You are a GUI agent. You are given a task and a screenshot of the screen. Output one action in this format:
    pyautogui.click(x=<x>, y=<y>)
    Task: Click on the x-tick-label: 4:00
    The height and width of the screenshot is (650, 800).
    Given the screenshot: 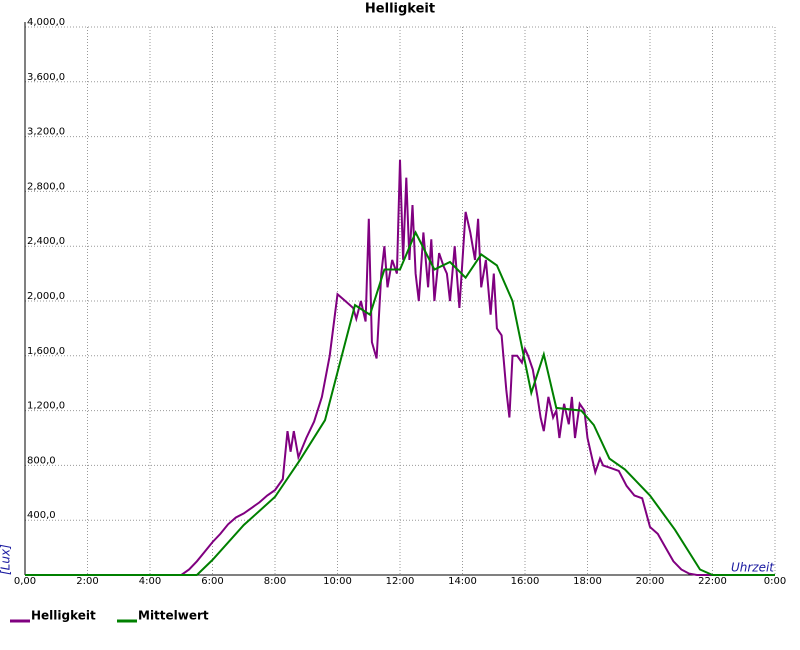 What is the action you would take?
    pyautogui.click(x=150, y=581)
    